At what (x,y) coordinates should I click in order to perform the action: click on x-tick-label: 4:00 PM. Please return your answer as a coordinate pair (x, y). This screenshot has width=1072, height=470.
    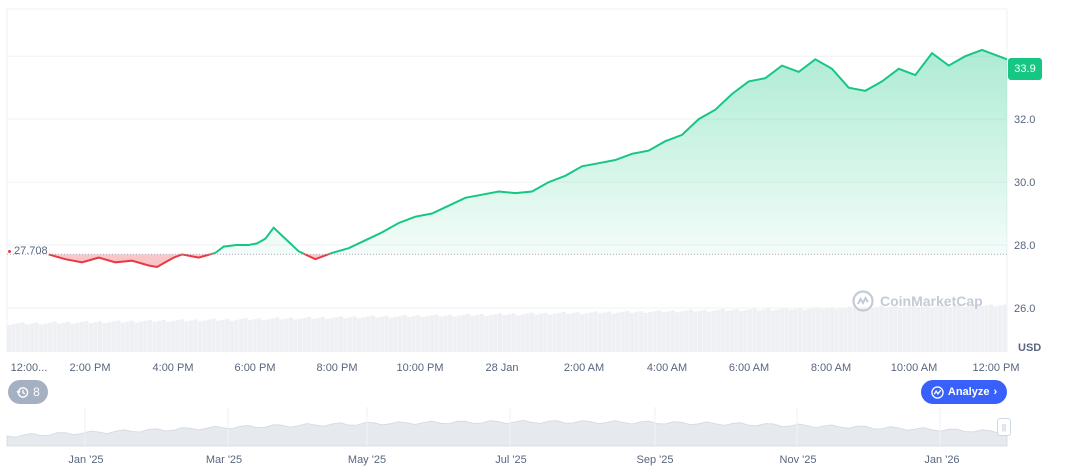
    Looking at the image, I should click on (173, 368).